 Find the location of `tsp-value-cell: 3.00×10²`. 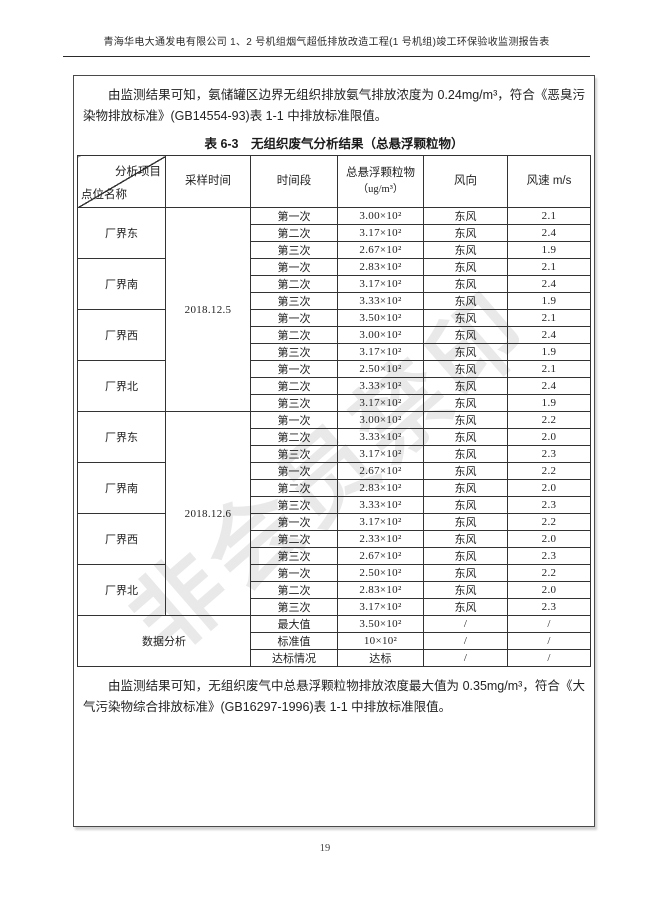

tsp-value-cell: 3.00×10² is located at coordinates (380, 335).